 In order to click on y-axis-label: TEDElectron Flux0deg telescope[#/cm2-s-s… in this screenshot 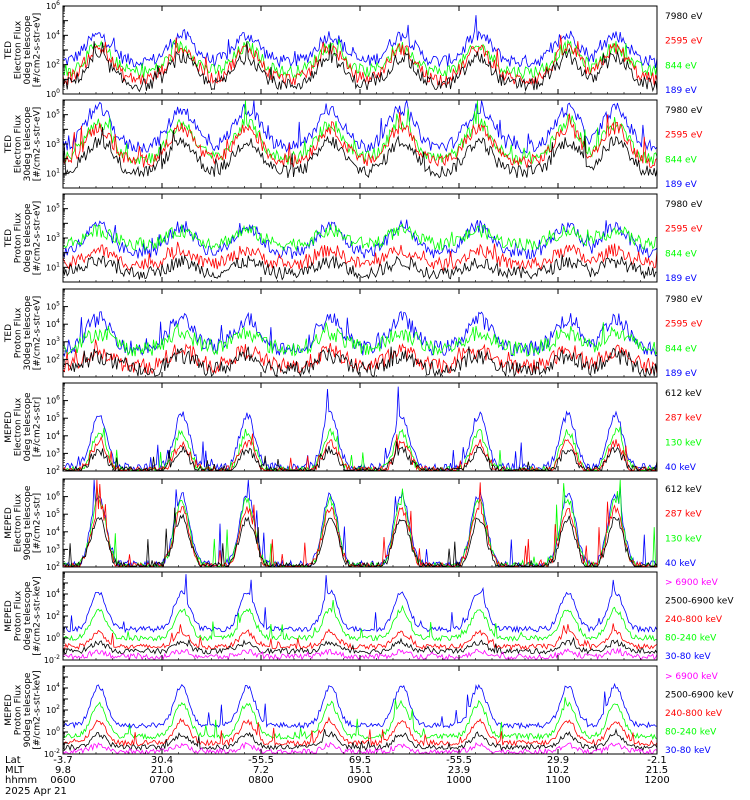, I will do `click(23, 50)`.